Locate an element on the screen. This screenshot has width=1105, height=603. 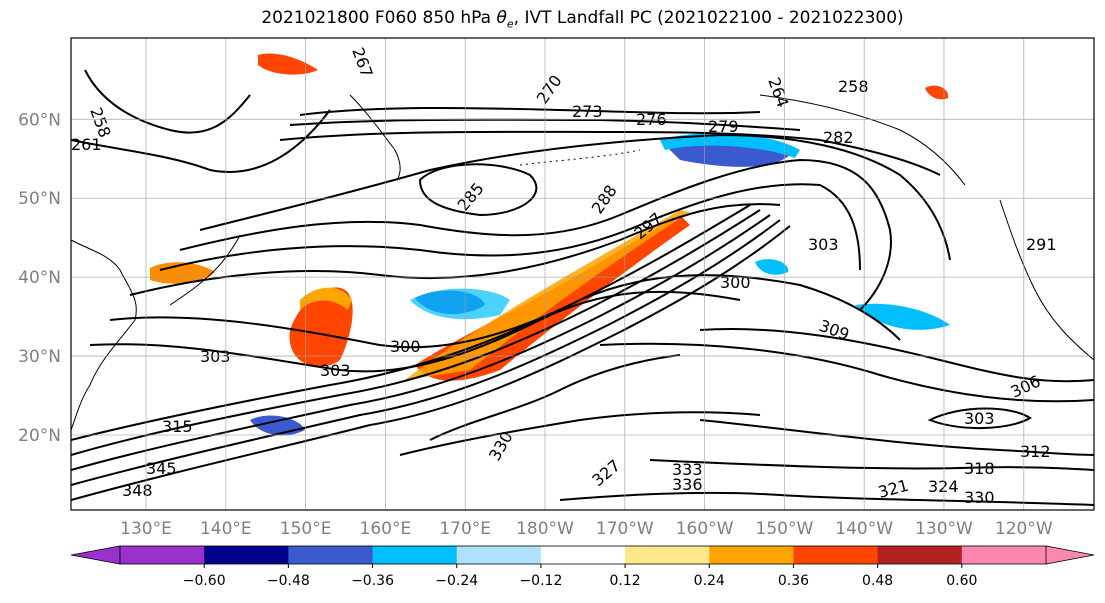
contour-label-303-north: 303 is located at coordinates (823, 244).